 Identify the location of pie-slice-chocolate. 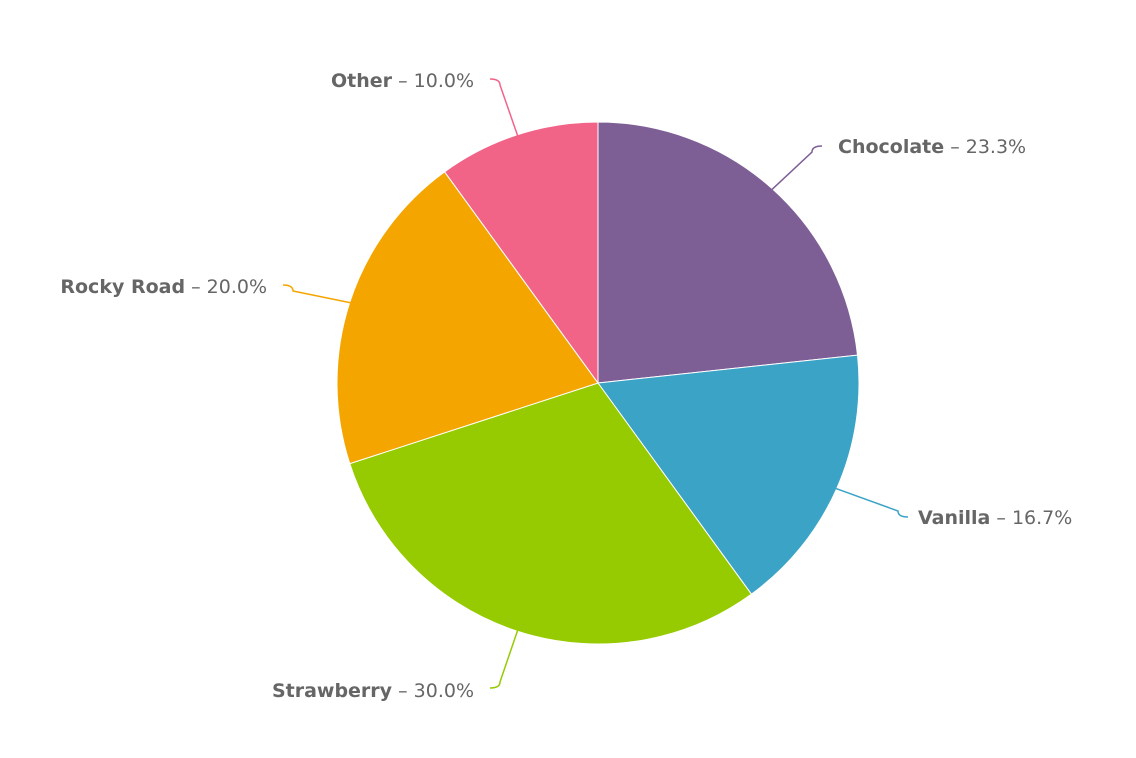
(728, 252).